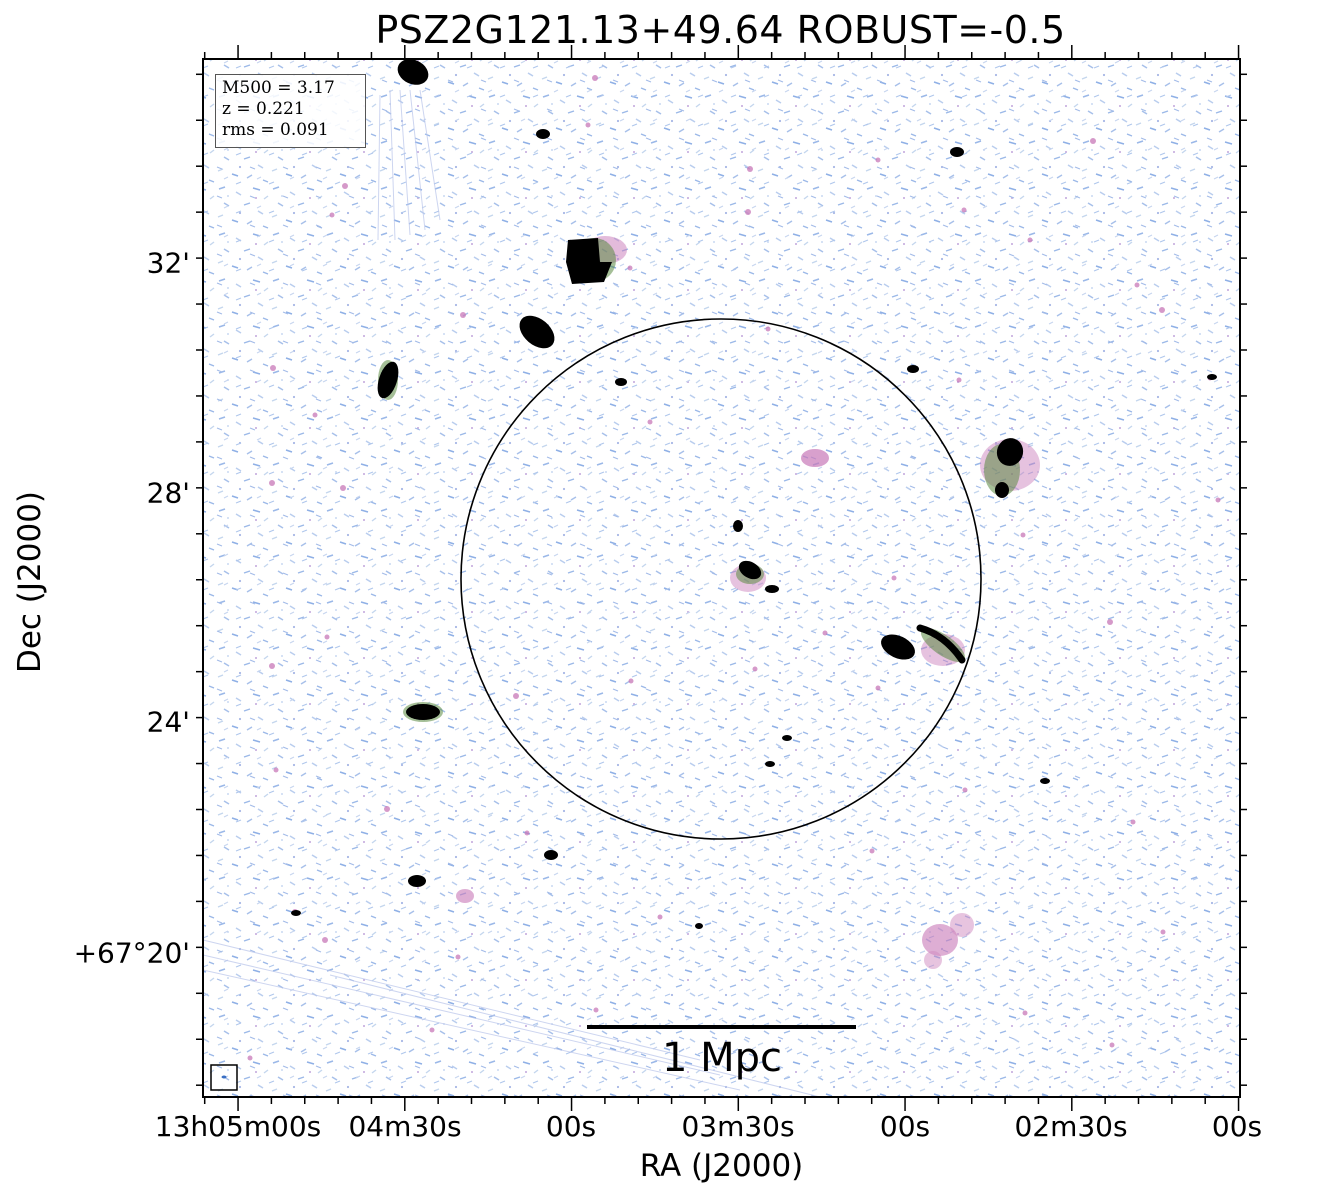 Image resolution: width=1321 pixels, height=1200 pixels. I want to click on x-tick-label: 04m30s, so click(405, 1126).